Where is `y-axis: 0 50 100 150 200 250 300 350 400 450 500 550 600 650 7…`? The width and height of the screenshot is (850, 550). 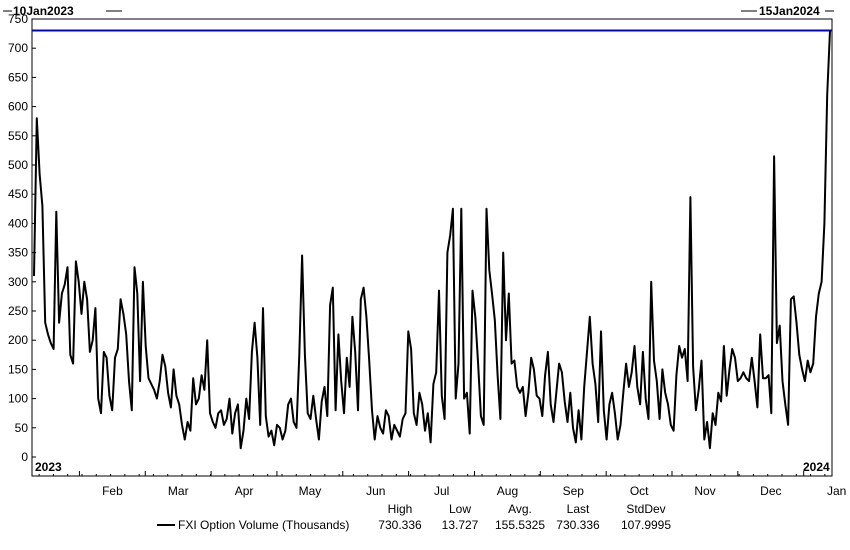 y-axis: 0 50 100 150 200 250 300 350 400 450 500 550 600 650 7… is located at coordinates (22, 238).